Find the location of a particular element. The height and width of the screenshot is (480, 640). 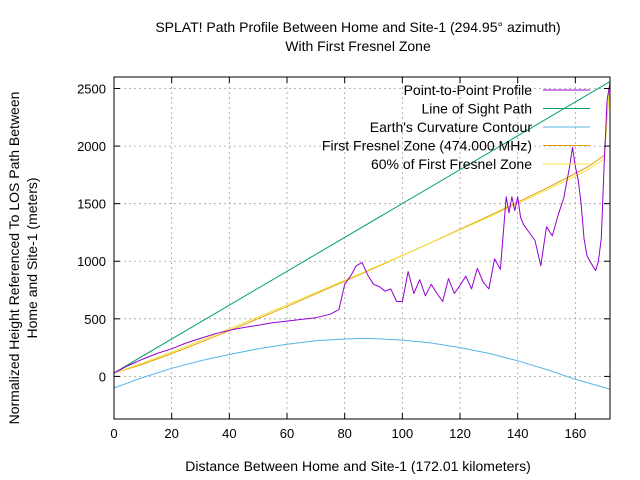

x-tick-label: 80 is located at coordinates (344, 433).